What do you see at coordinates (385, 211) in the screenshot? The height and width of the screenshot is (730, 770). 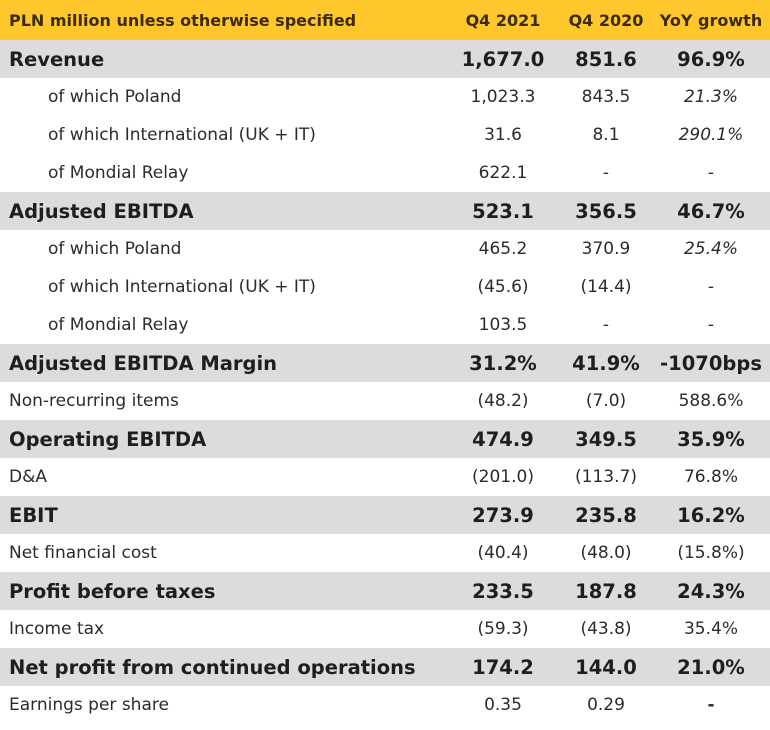 I see `row-adjusted-ebitda: Adjusted EBITDA 523.1 356.5 46.7%` at bounding box center [385, 211].